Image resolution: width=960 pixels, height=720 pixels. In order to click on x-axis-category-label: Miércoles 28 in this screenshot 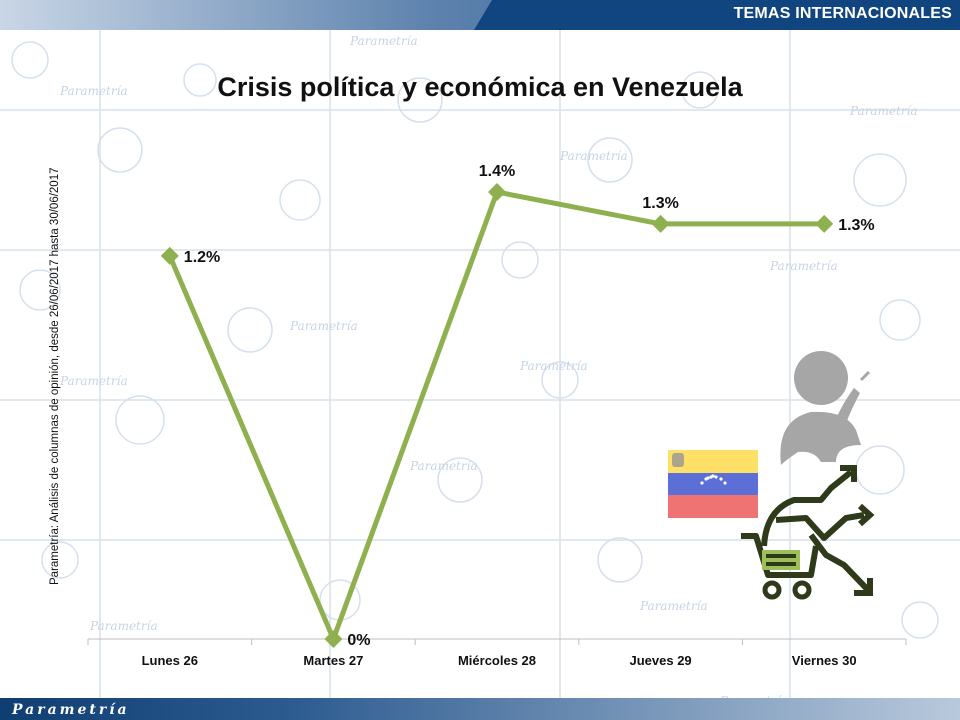, I will do `click(497, 660)`.